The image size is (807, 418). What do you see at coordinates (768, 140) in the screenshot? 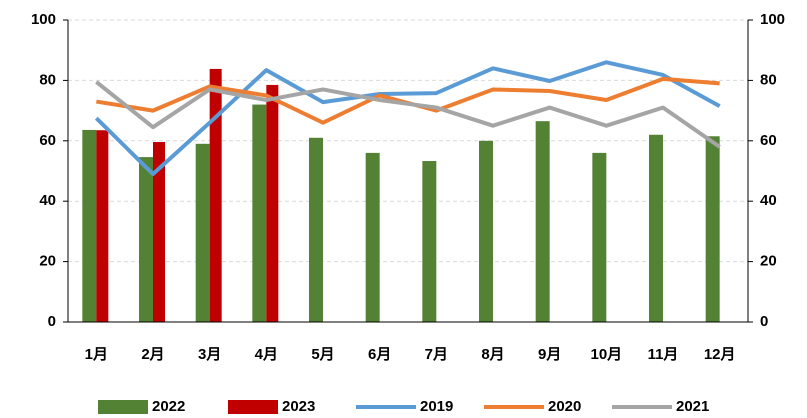
I see `y2-tick-label: 60` at bounding box center [768, 140].